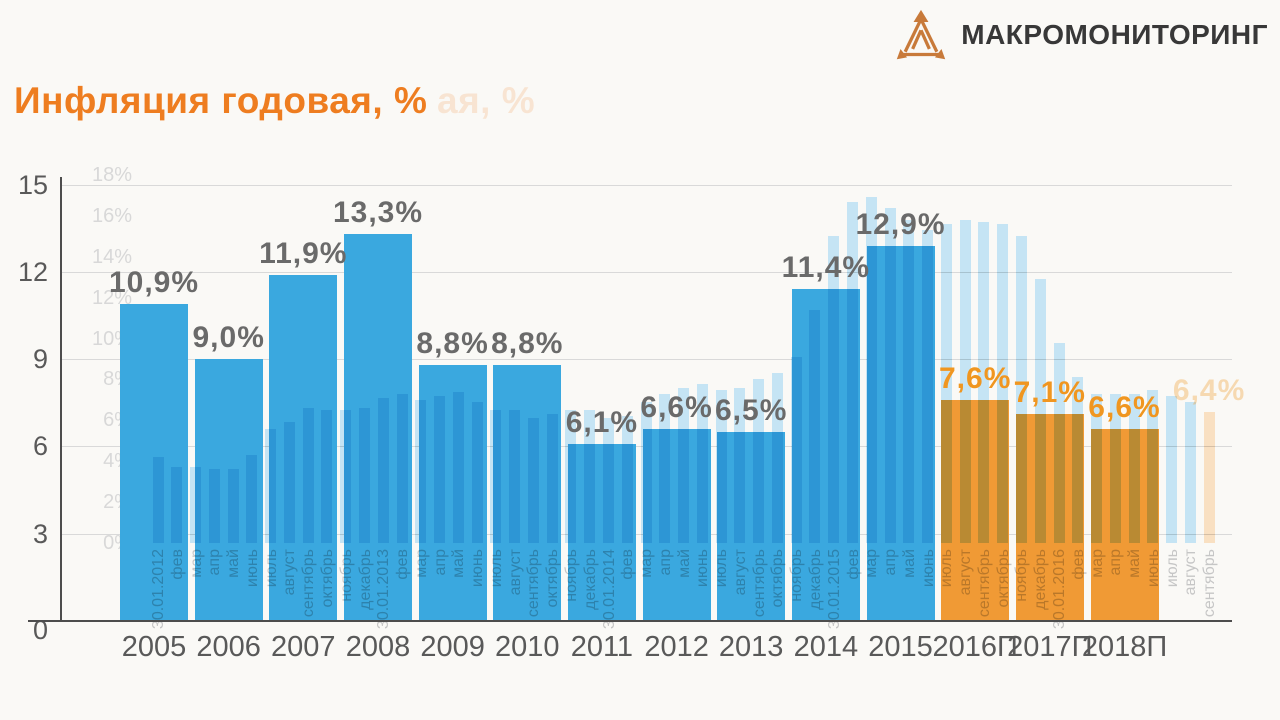  I want to click on bar-value-label: 10,9%, so click(154, 282).